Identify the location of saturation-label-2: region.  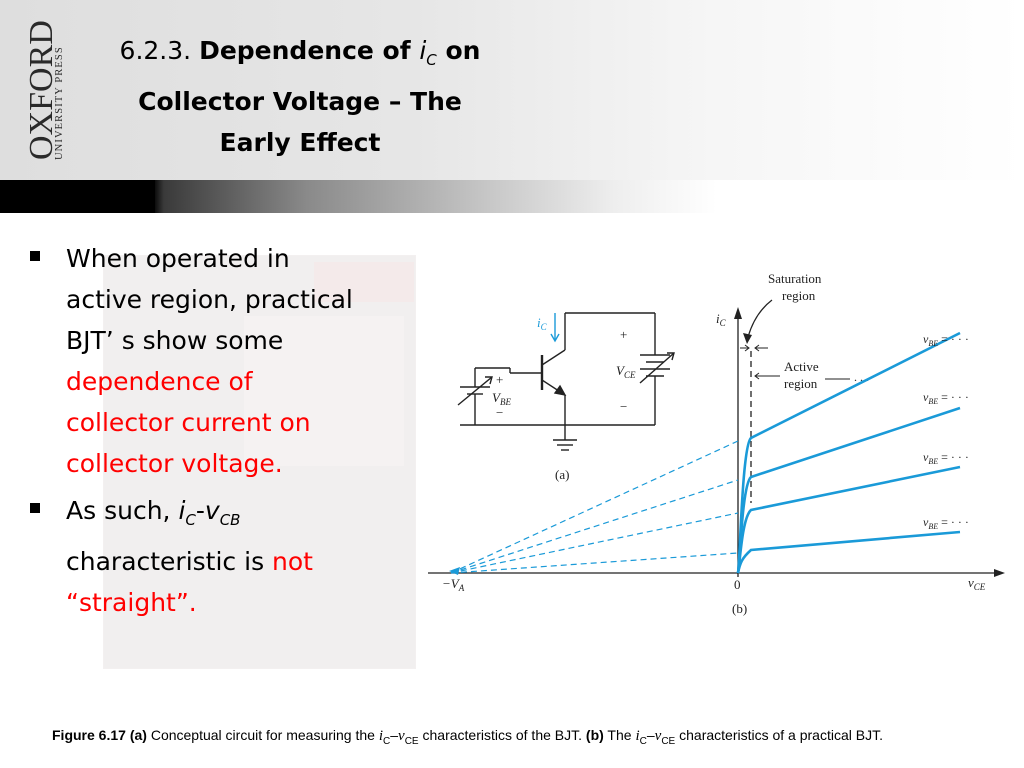
(799, 295).